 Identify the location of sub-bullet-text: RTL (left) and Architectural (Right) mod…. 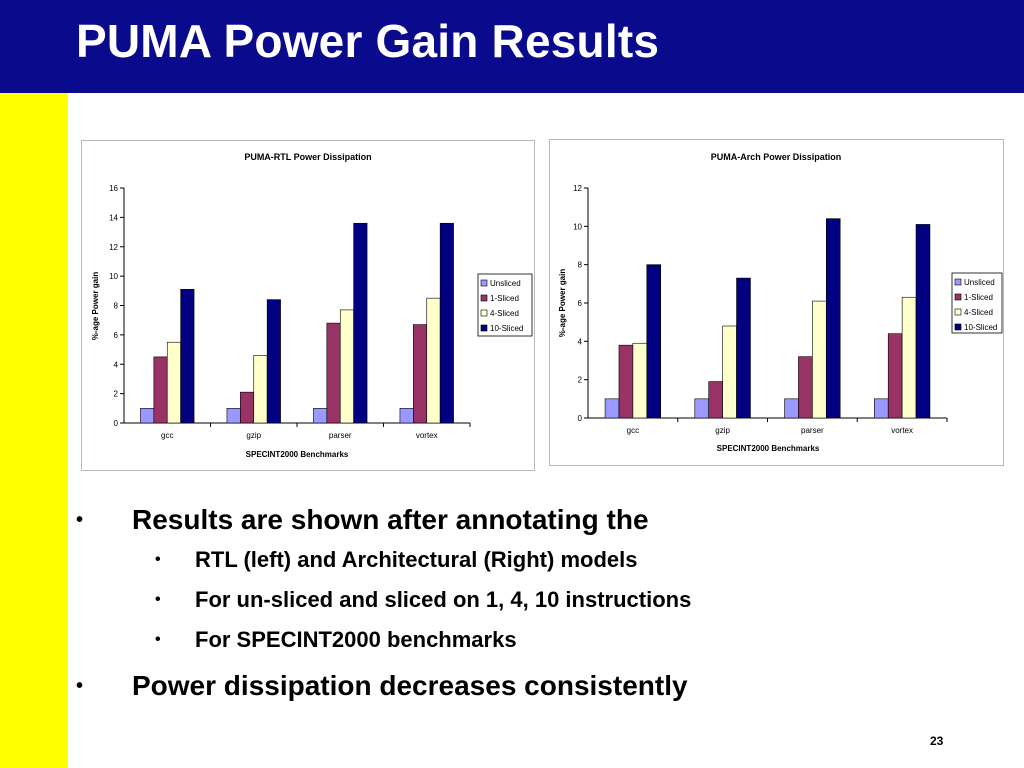
(416, 559).